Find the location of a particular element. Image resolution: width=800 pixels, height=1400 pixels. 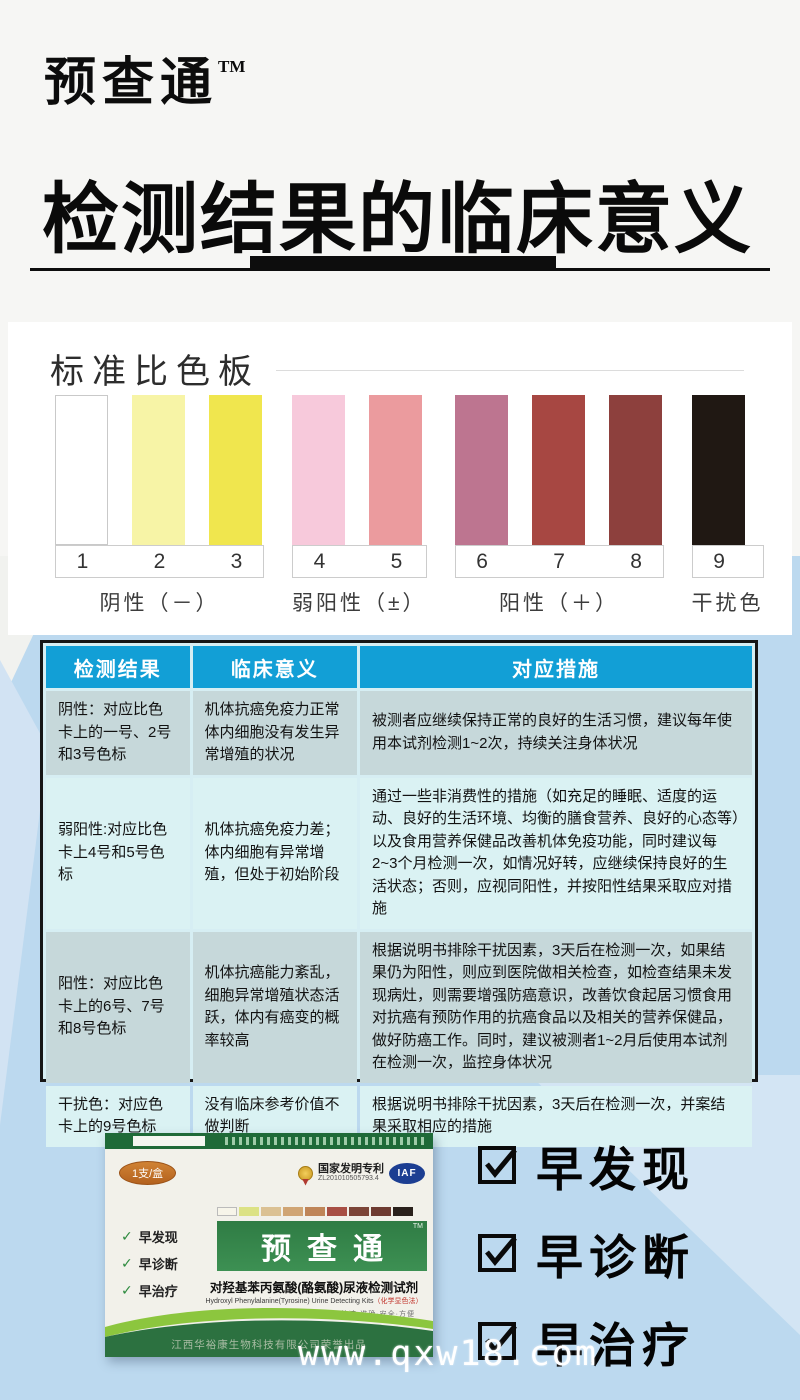

cell-result: 阳性：对应比色卡上的6号、7号和8号色标 is located at coordinates (118, 1007).